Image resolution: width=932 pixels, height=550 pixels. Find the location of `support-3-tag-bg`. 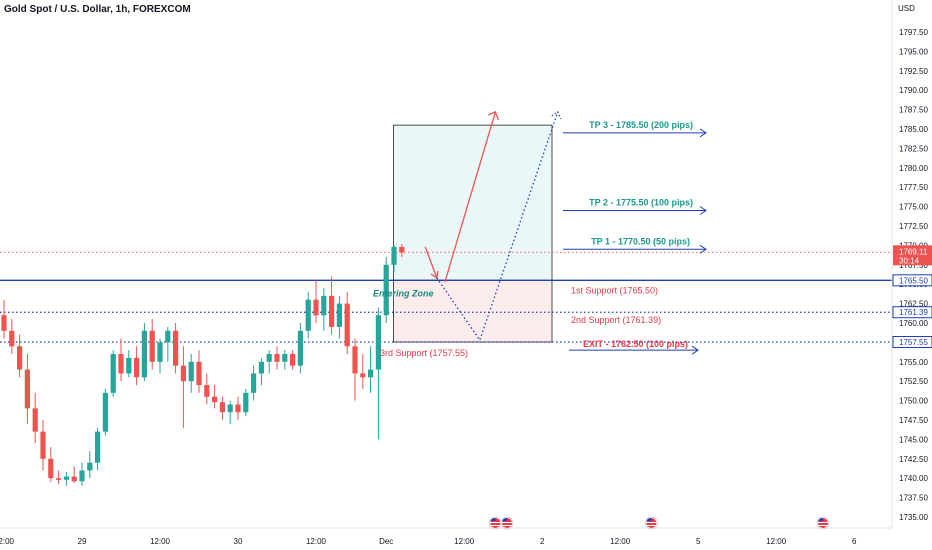

support-3-tag-bg is located at coordinates (912, 342).